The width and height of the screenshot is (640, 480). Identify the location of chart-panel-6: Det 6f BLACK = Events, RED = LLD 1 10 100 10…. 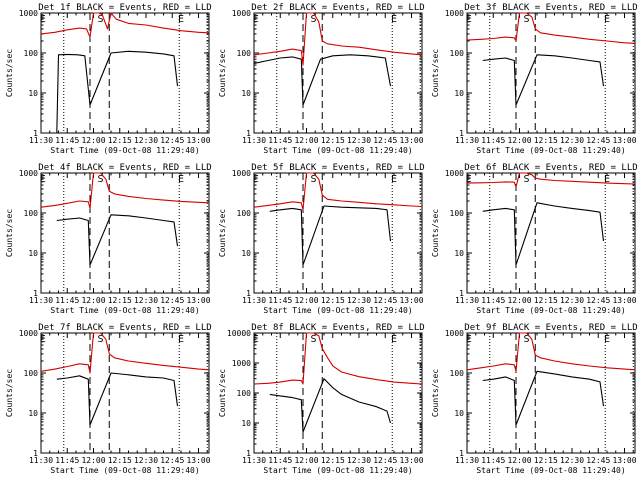
(534, 239).